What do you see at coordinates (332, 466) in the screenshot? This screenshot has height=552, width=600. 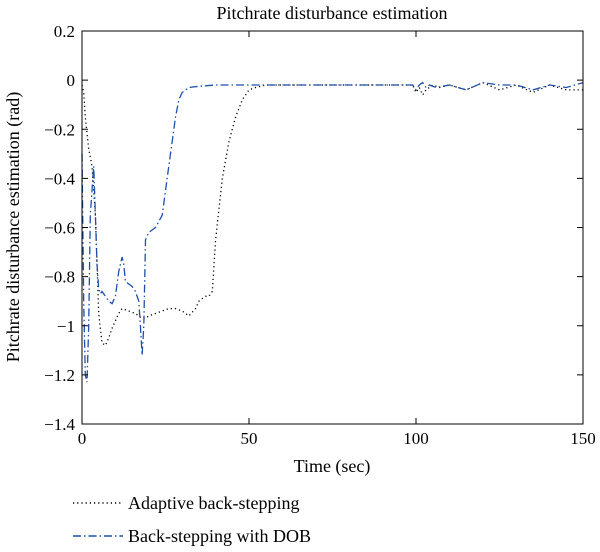 I see `x-axis-label: Time (sec)` at bounding box center [332, 466].